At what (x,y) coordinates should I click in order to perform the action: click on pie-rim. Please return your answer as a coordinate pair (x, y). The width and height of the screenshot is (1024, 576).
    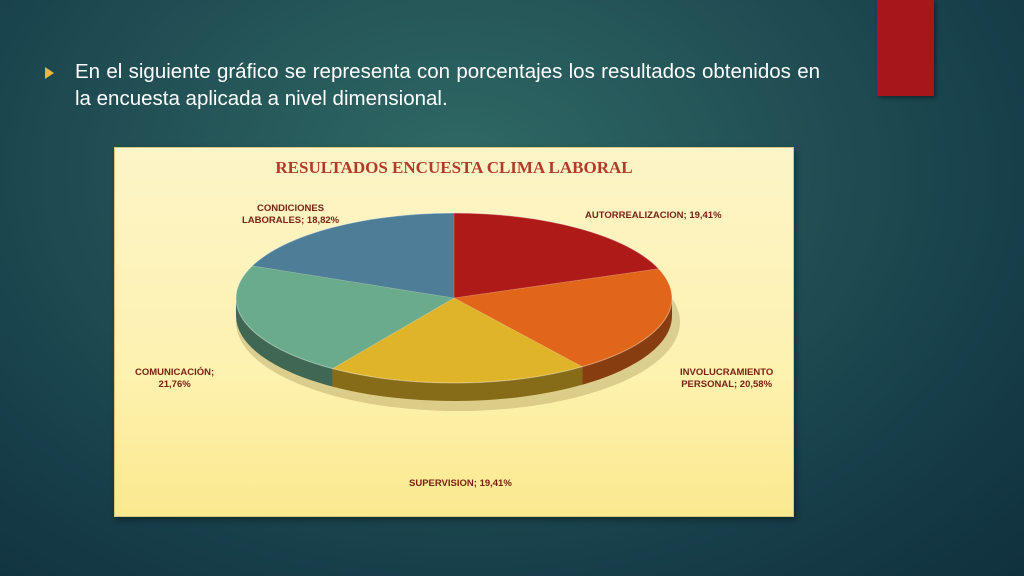
    Looking at the image, I should click on (454, 298).